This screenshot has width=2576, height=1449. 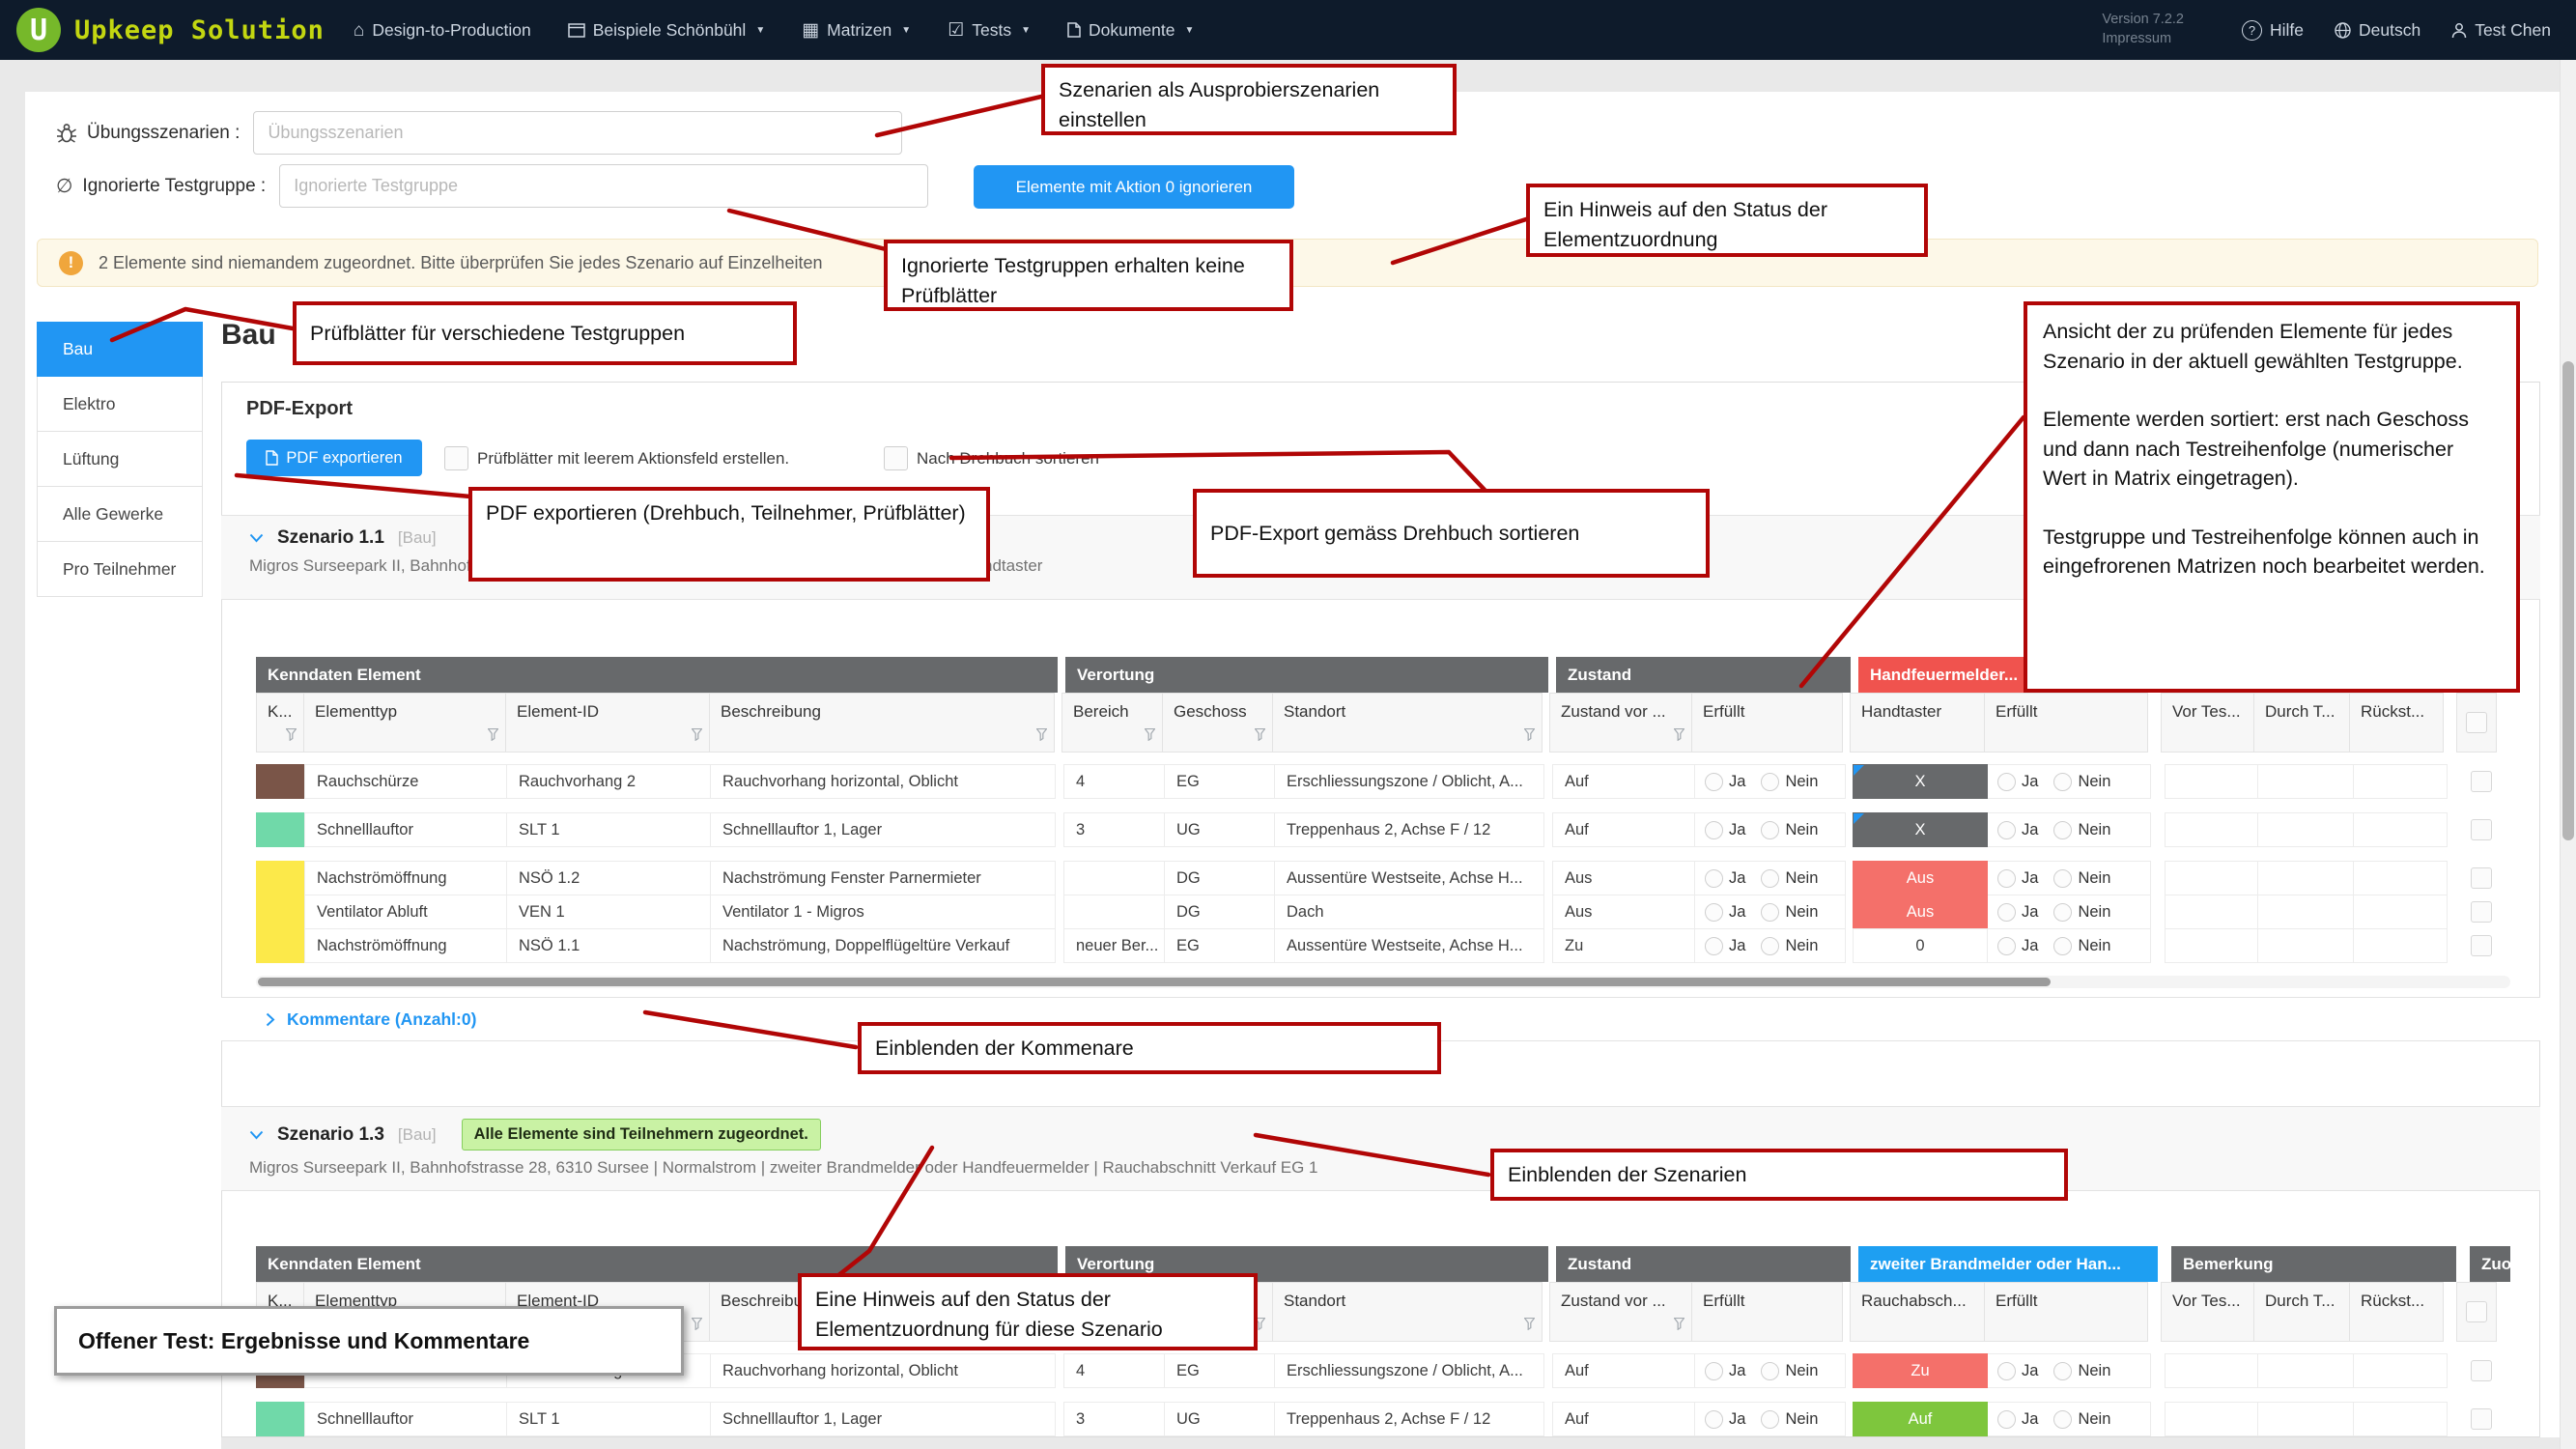 I want to click on nav-item-design-to-production: ⌂ Design-to-Production, so click(x=442, y=30).